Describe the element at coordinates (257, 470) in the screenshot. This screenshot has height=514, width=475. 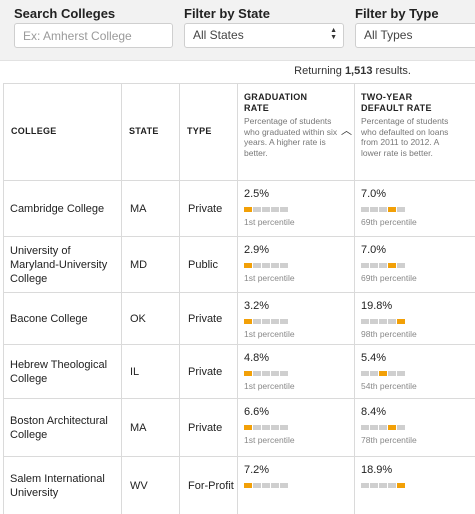
I see `graduation-rate-value: 7.2%` at that location.